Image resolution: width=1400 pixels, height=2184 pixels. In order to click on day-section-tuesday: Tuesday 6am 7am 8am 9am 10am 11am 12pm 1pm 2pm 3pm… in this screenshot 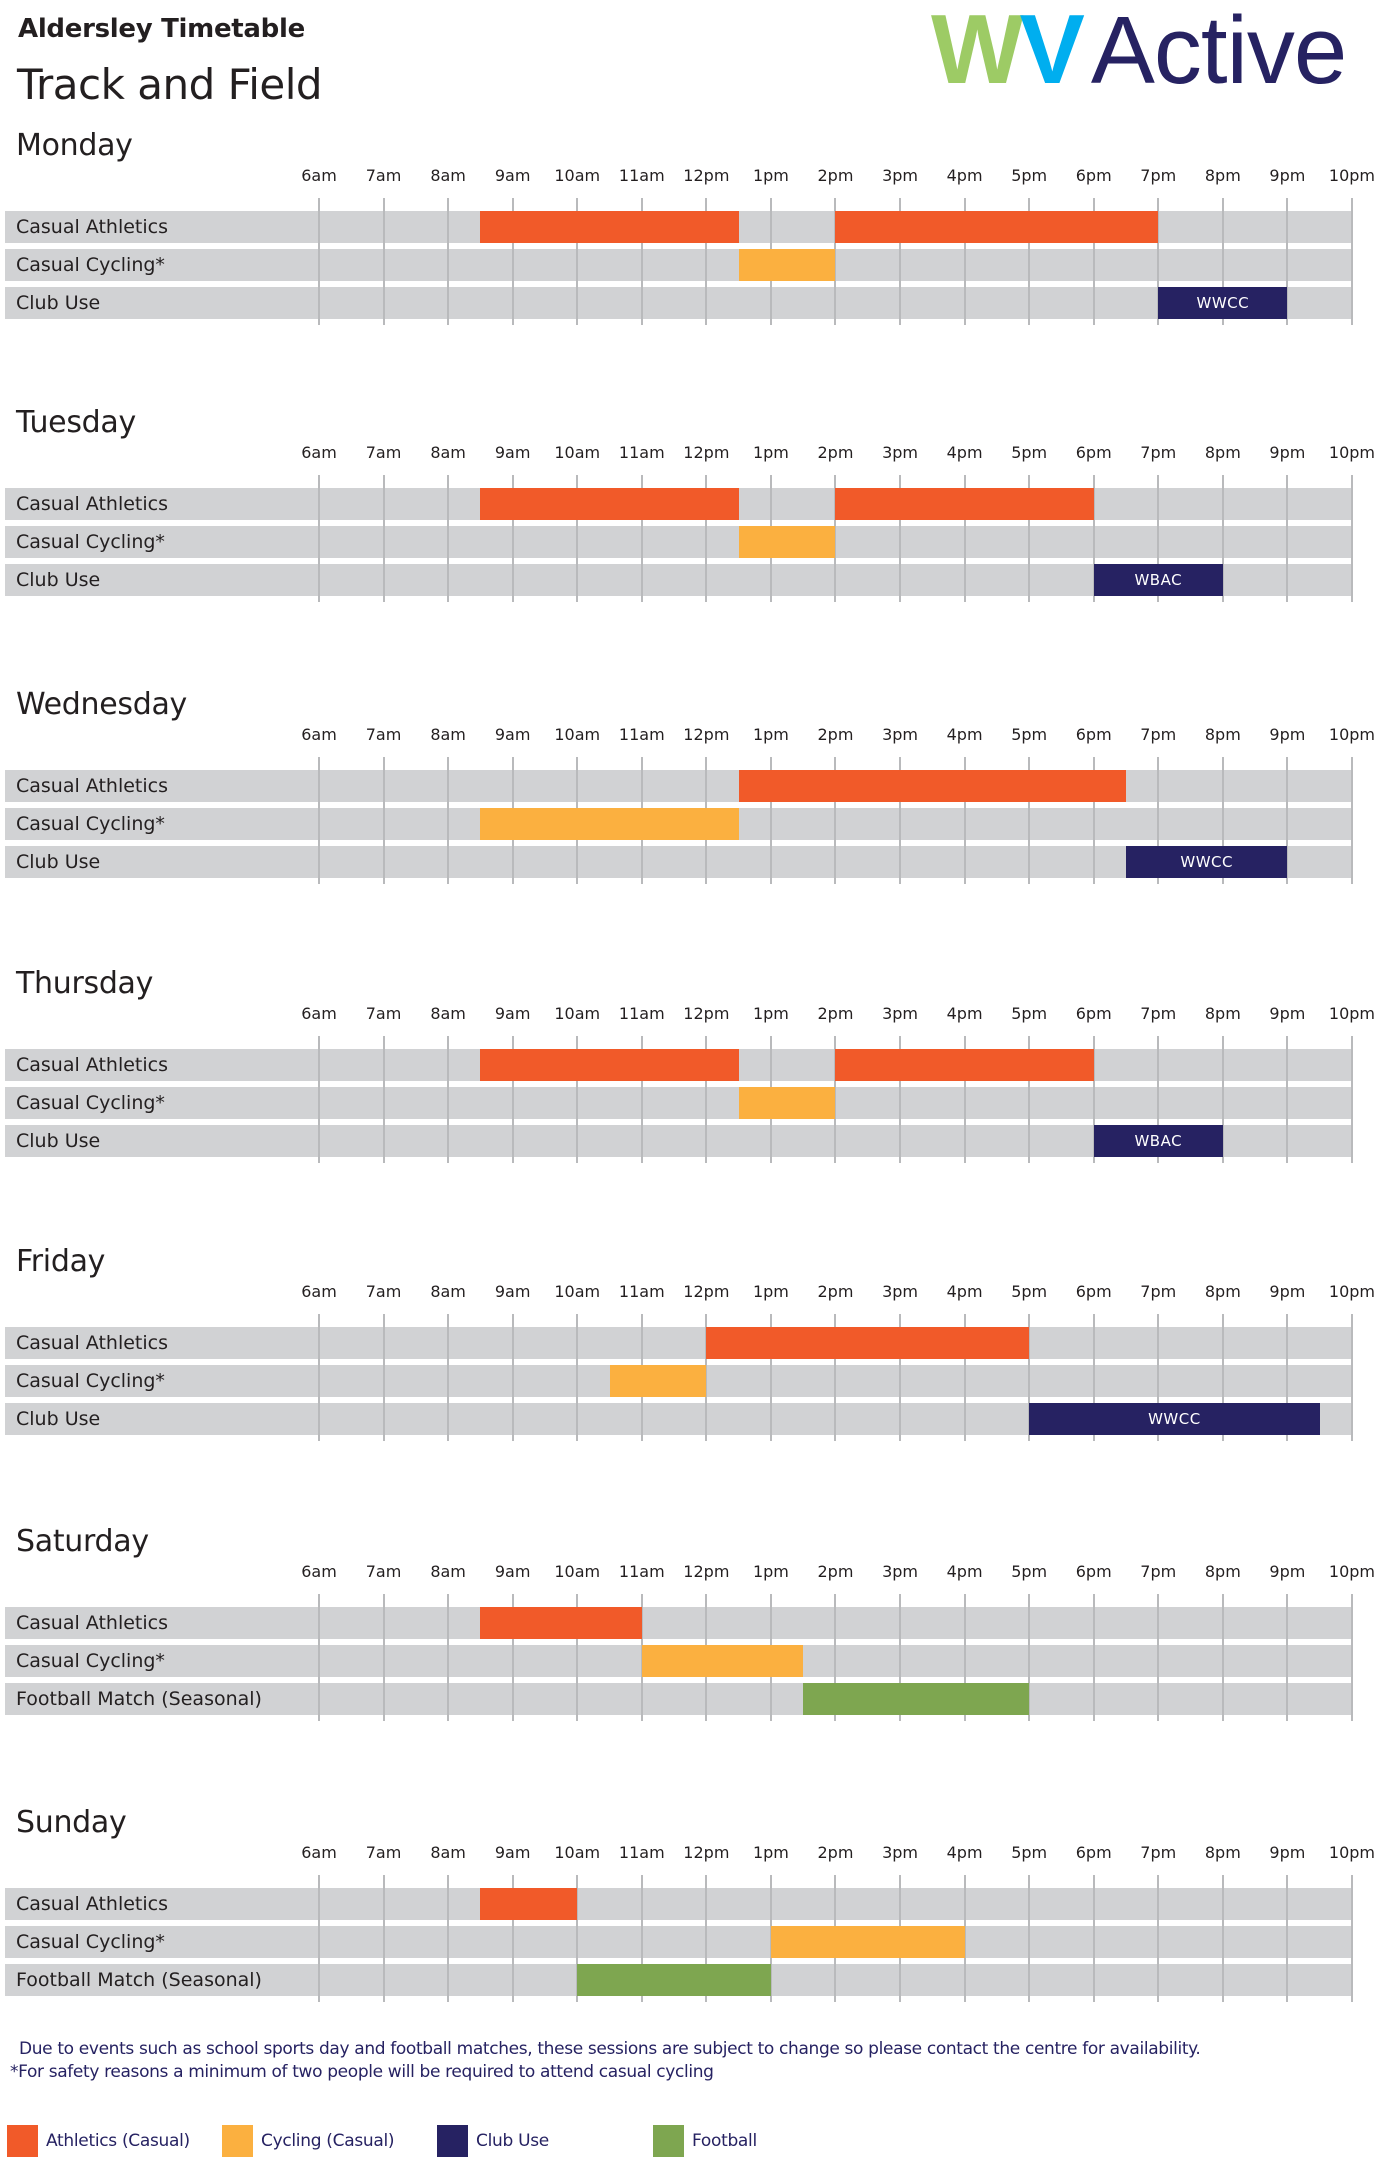, I will do `click(700, 510)`.